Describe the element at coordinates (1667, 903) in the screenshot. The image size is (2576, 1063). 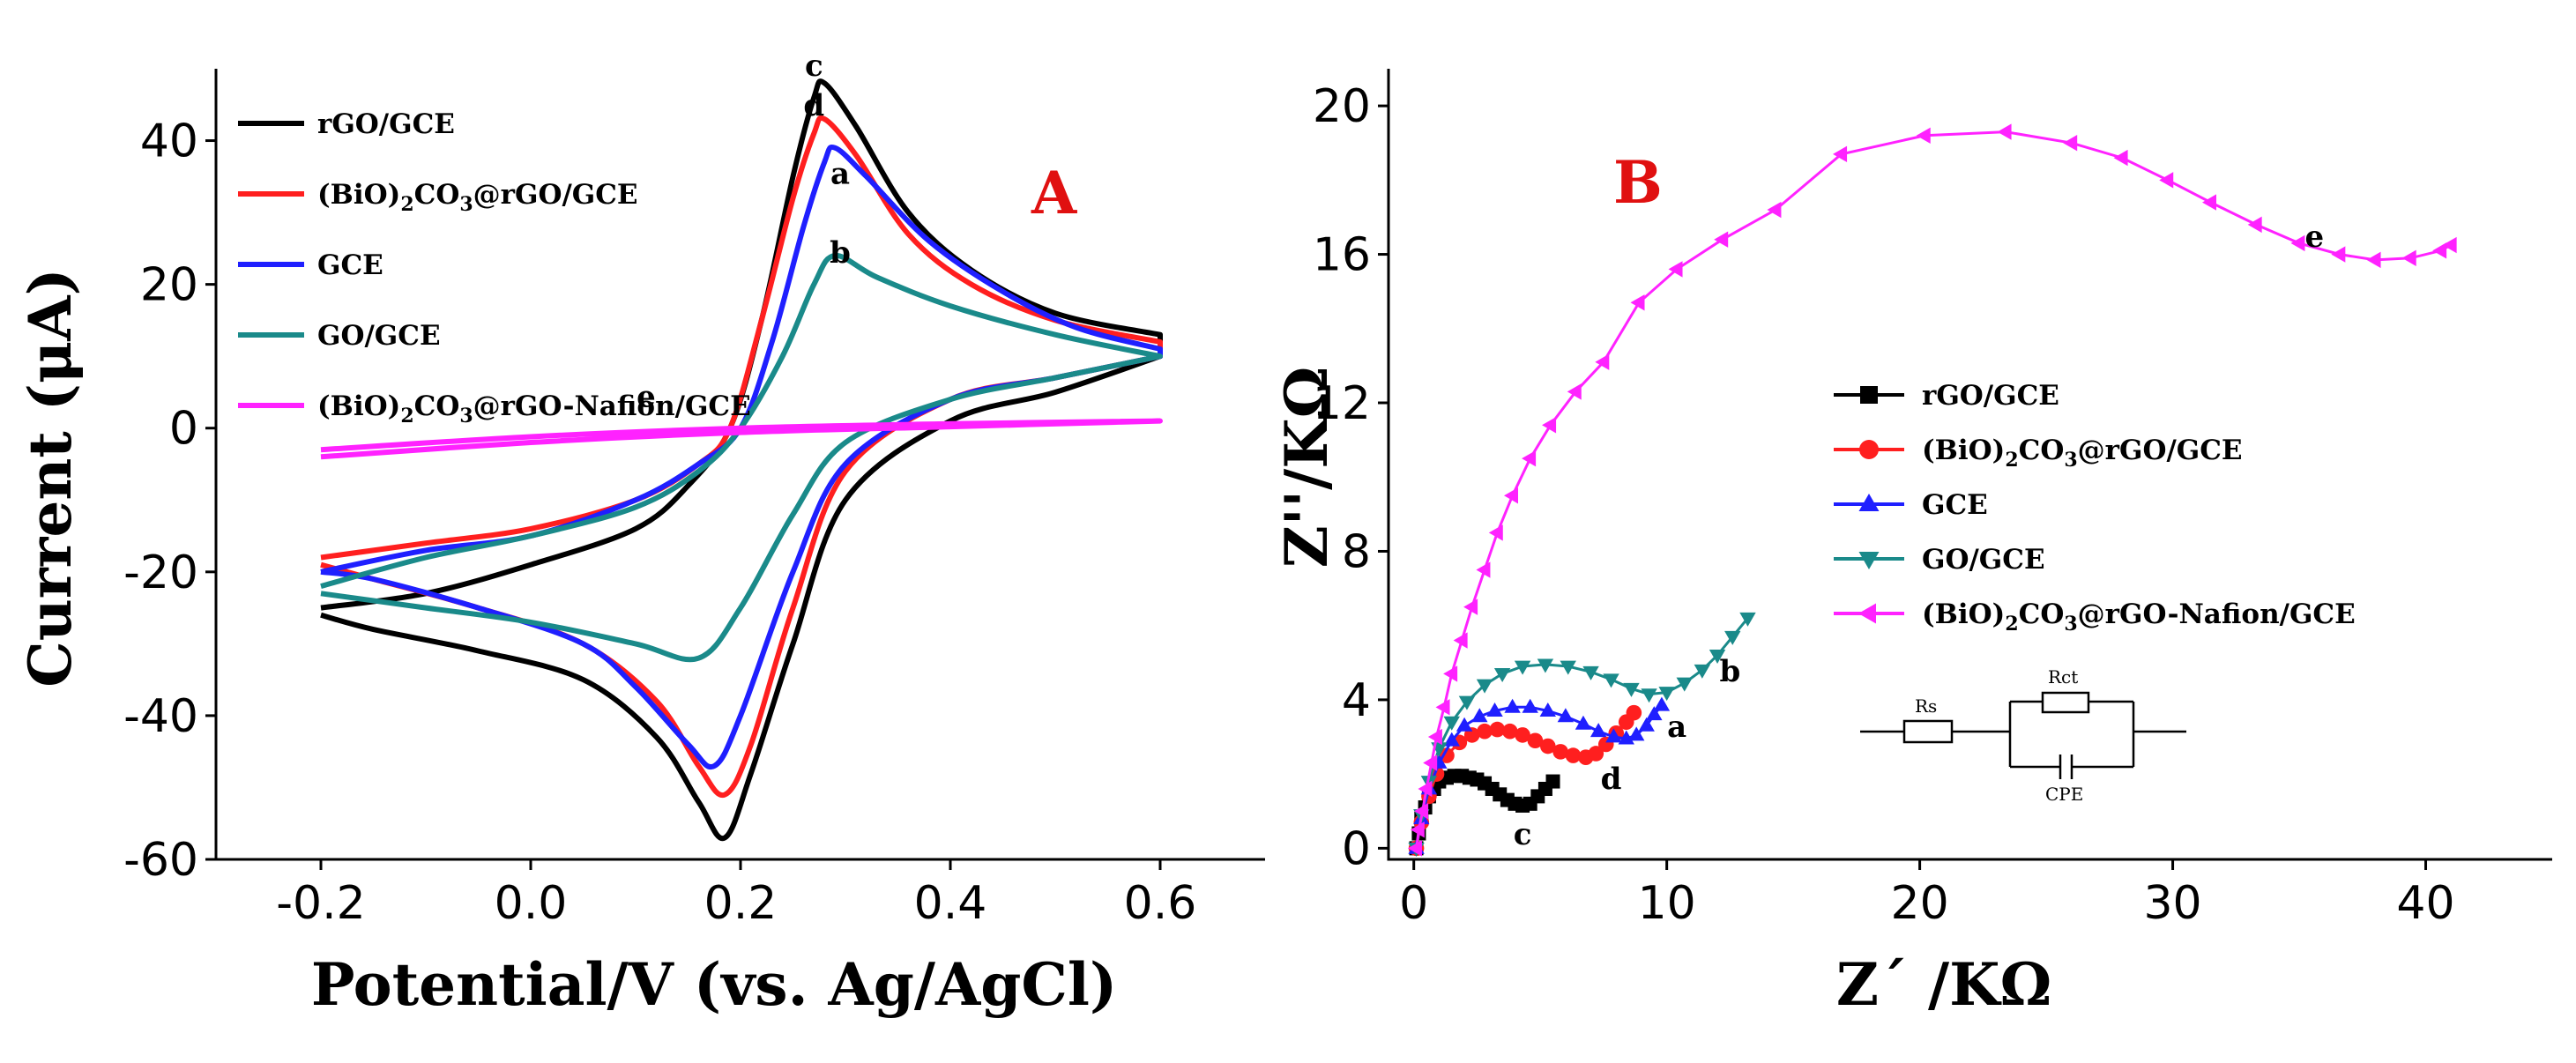
I see `eis-x-tick-label: 10` at that location.